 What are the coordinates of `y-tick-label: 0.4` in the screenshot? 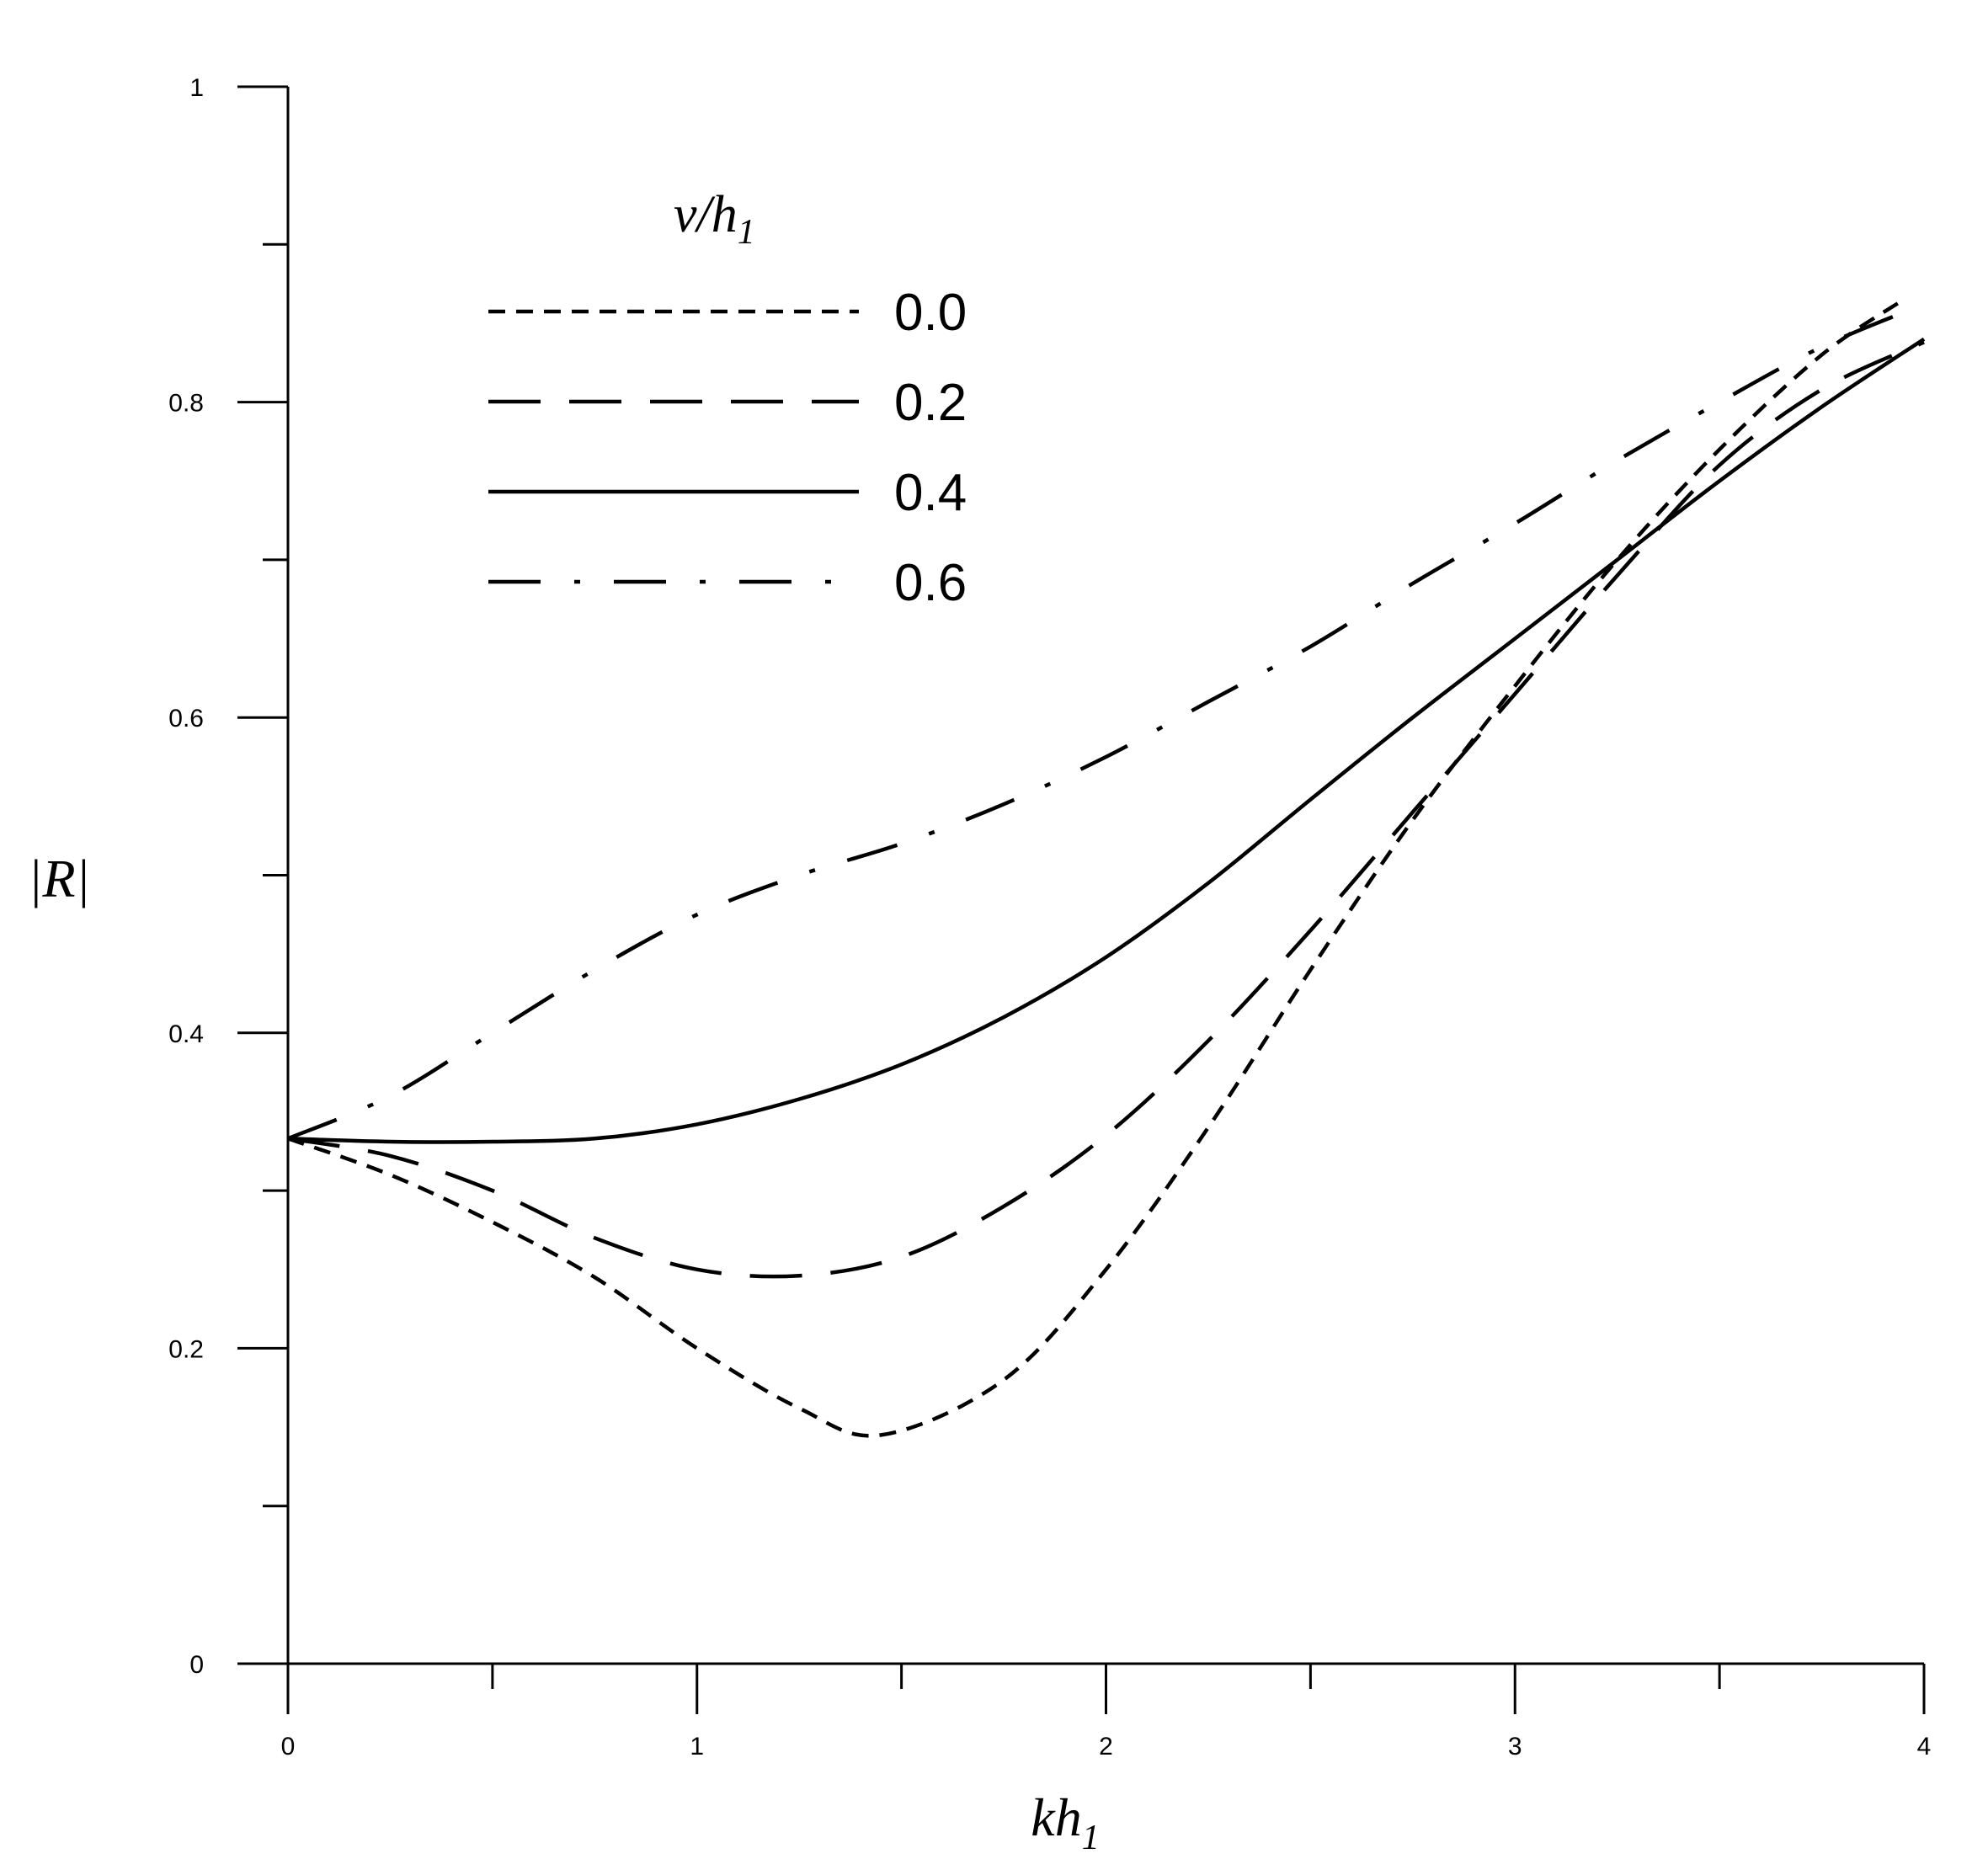 It's located at (186, 1034).